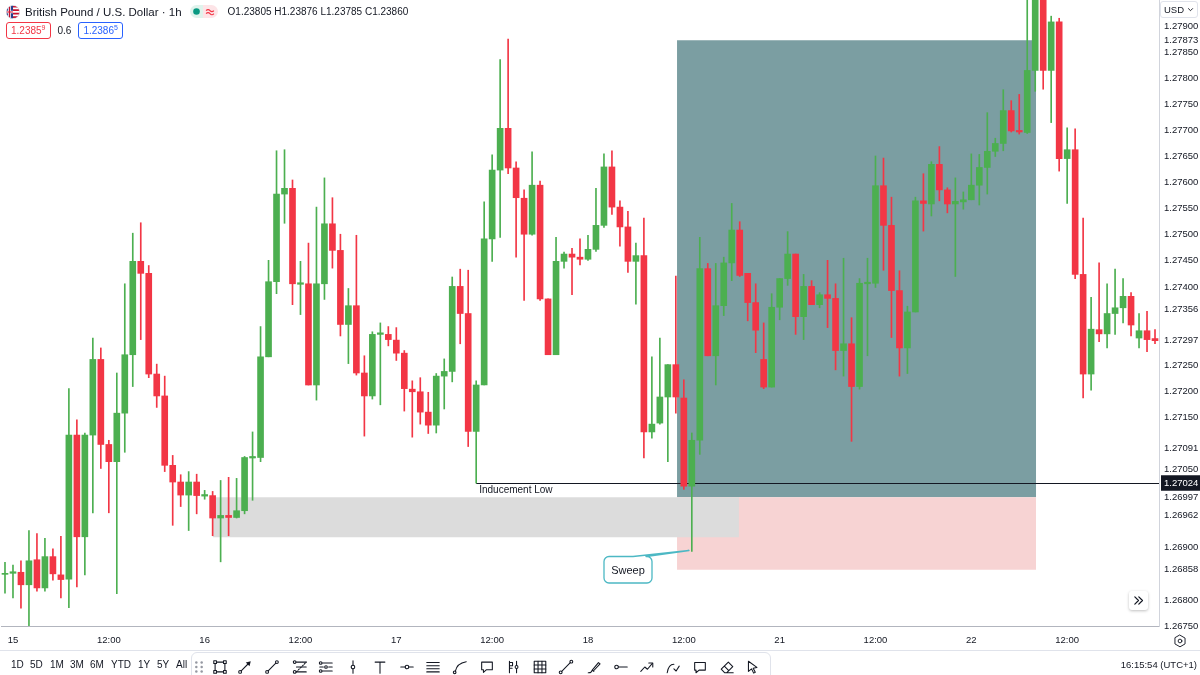  Describe the element at coordinates (17, 665) in the screenshot. I see `text: 1D` at that location.